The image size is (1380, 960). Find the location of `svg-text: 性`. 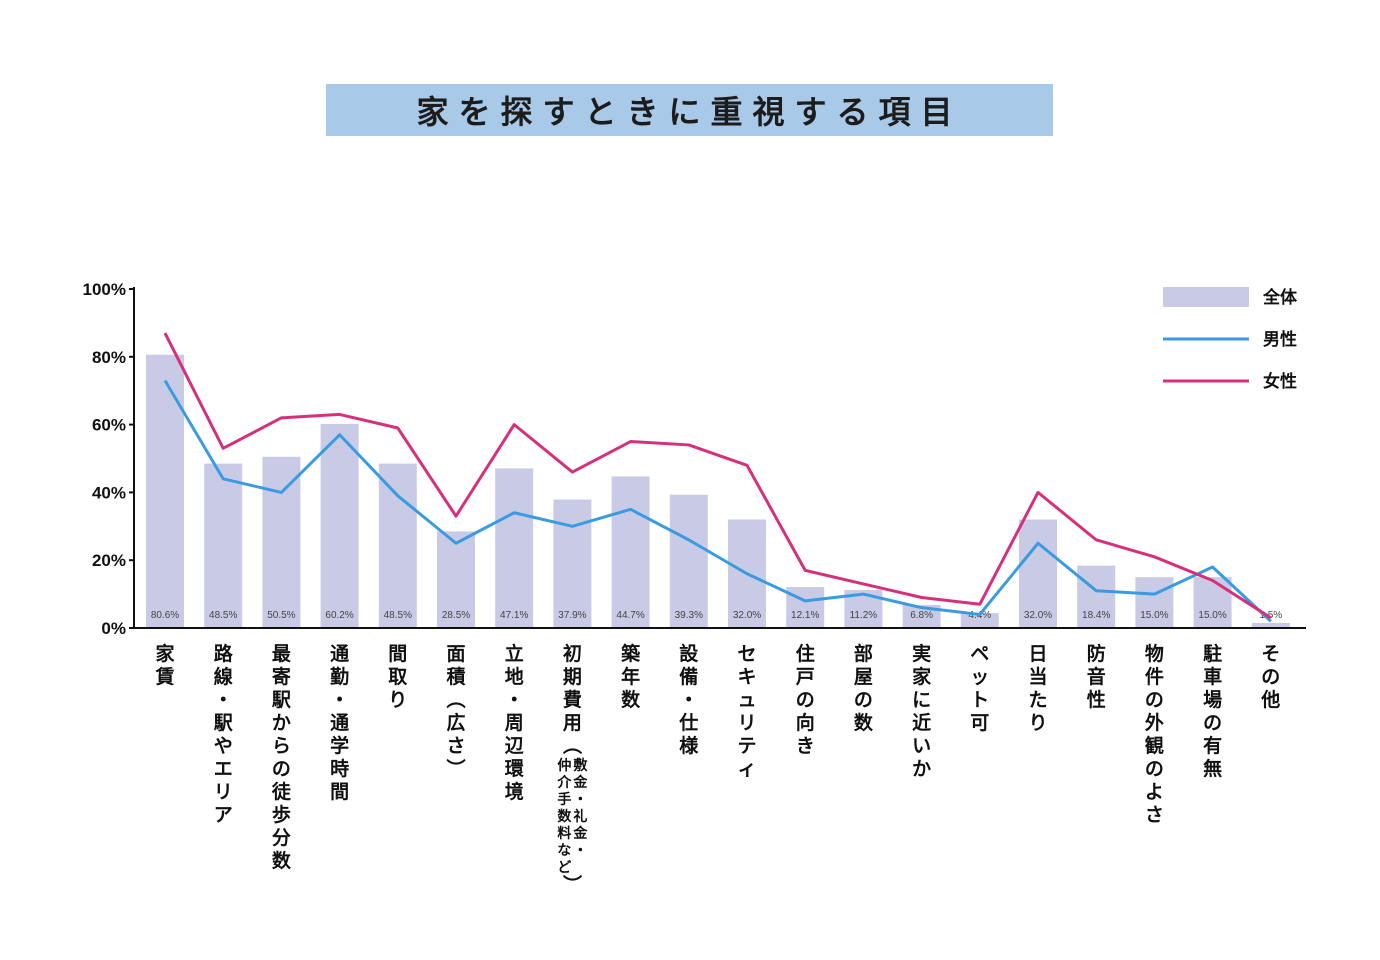

svg-text: 性 is located at coordinates (1096, 699).